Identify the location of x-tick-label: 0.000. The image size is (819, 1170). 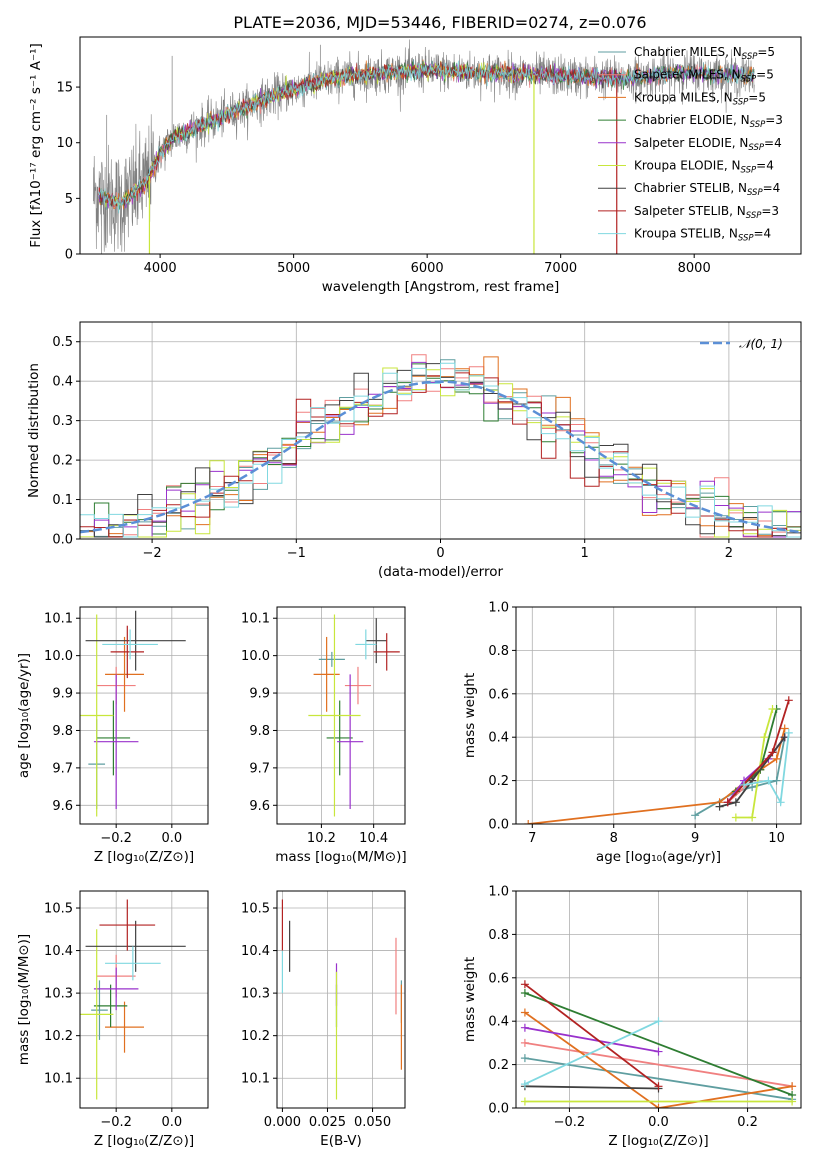
(282, 1122).